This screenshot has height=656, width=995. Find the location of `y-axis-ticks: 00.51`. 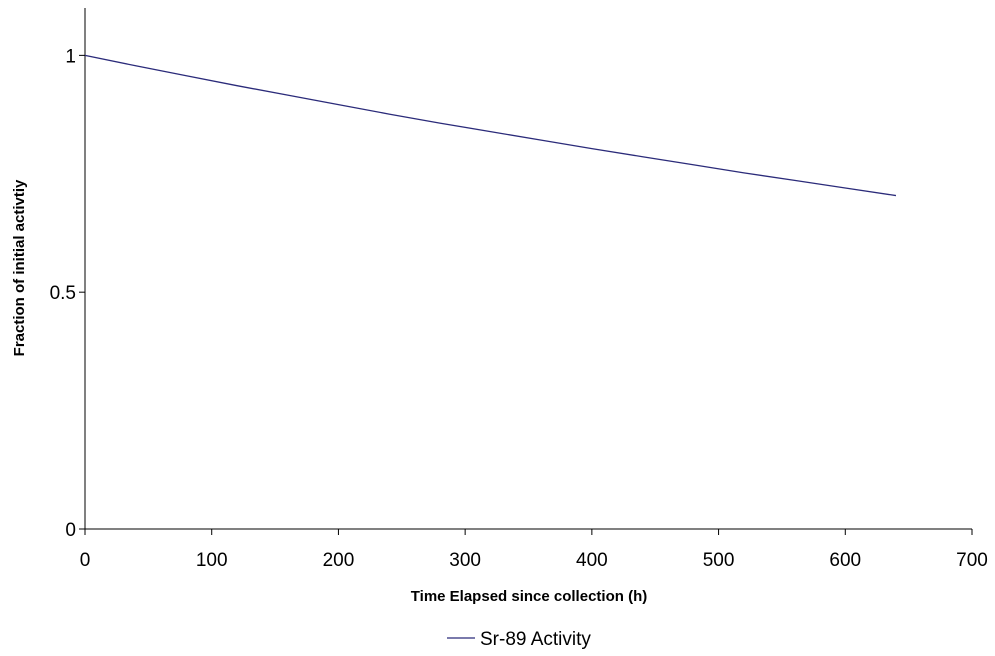

y-axis-ticks: 00.51 is located at coordinates (67, 293).